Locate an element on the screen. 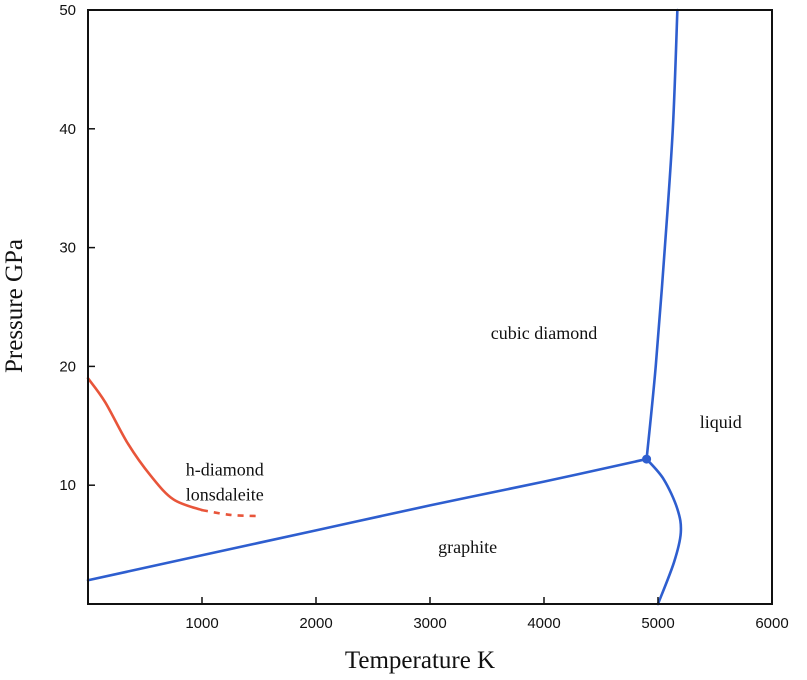  x-tick-label: 1000 is located at coordinates (201, 623).